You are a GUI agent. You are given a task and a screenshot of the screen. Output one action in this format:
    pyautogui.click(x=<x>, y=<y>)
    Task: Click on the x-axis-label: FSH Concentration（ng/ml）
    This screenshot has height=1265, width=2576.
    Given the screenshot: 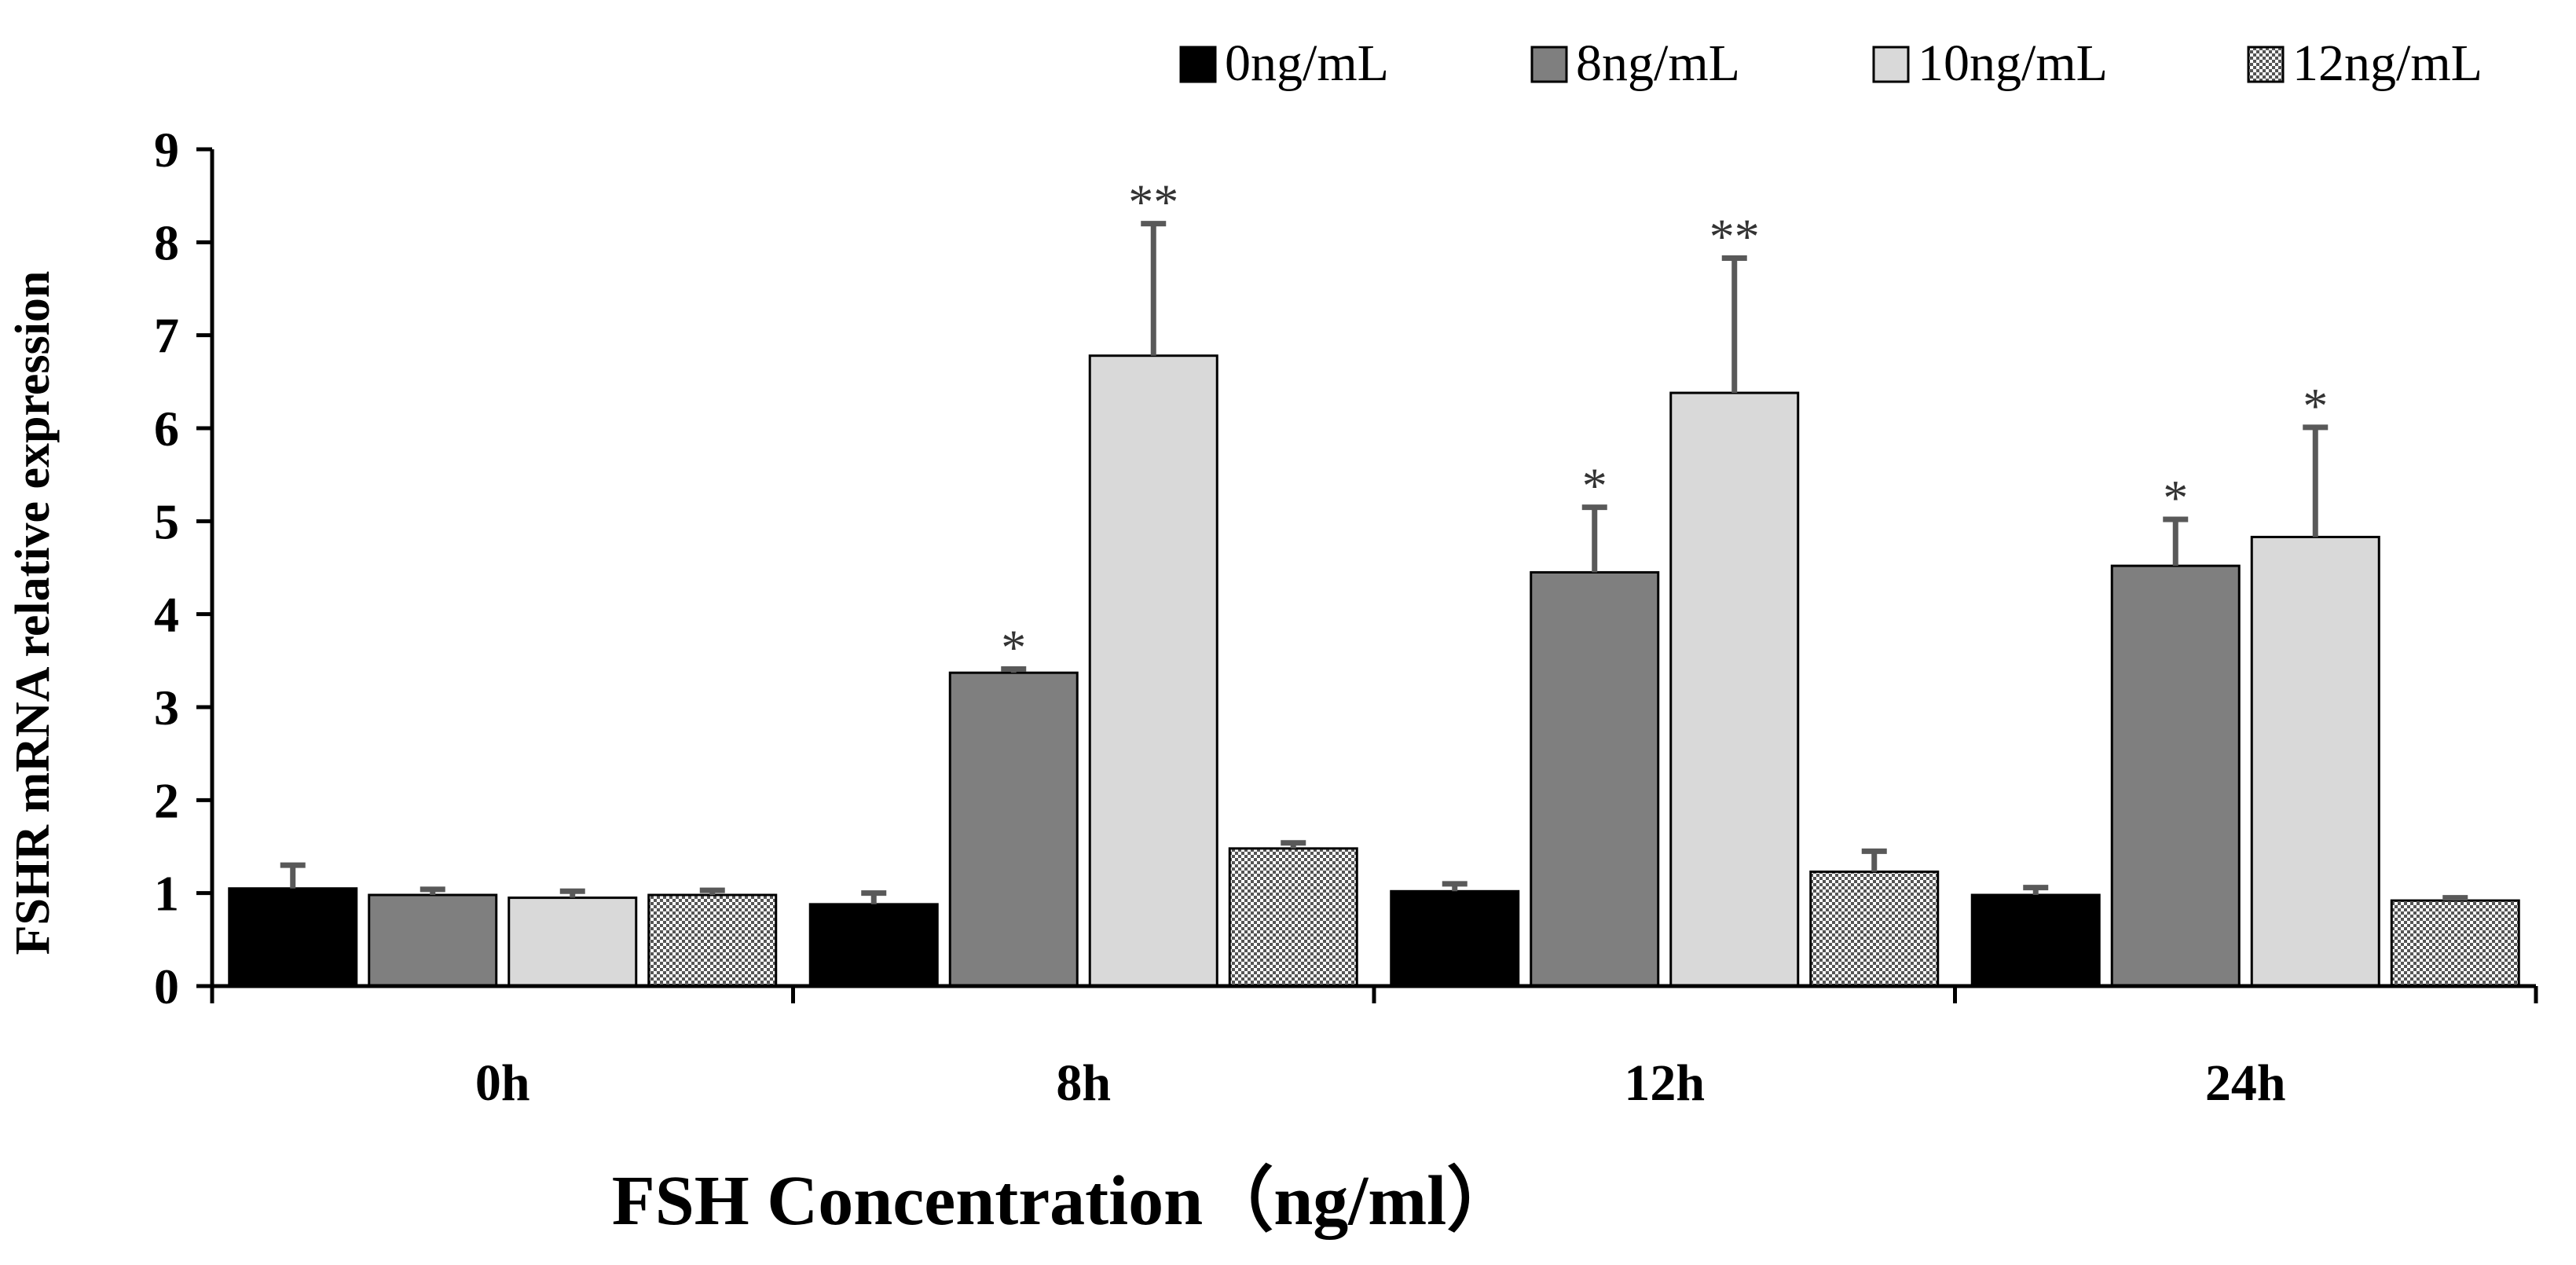 What is the action you would take?
    pyautogui.click(x=1065, y=1201)
    